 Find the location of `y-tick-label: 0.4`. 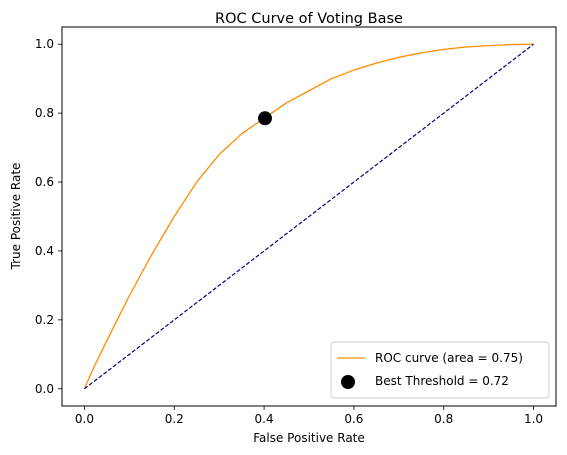

y-tick-label: 0.4 is located at coordinates (44, 251).